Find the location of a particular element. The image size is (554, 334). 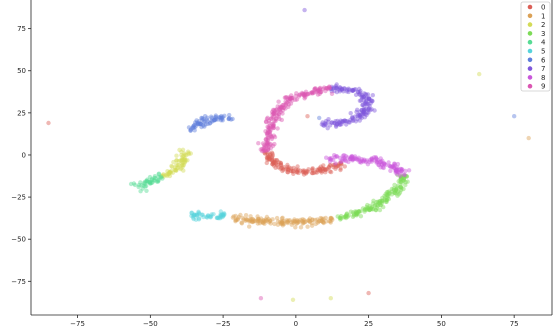

legend-label-1: 1 is located at coordinates (543, 16).